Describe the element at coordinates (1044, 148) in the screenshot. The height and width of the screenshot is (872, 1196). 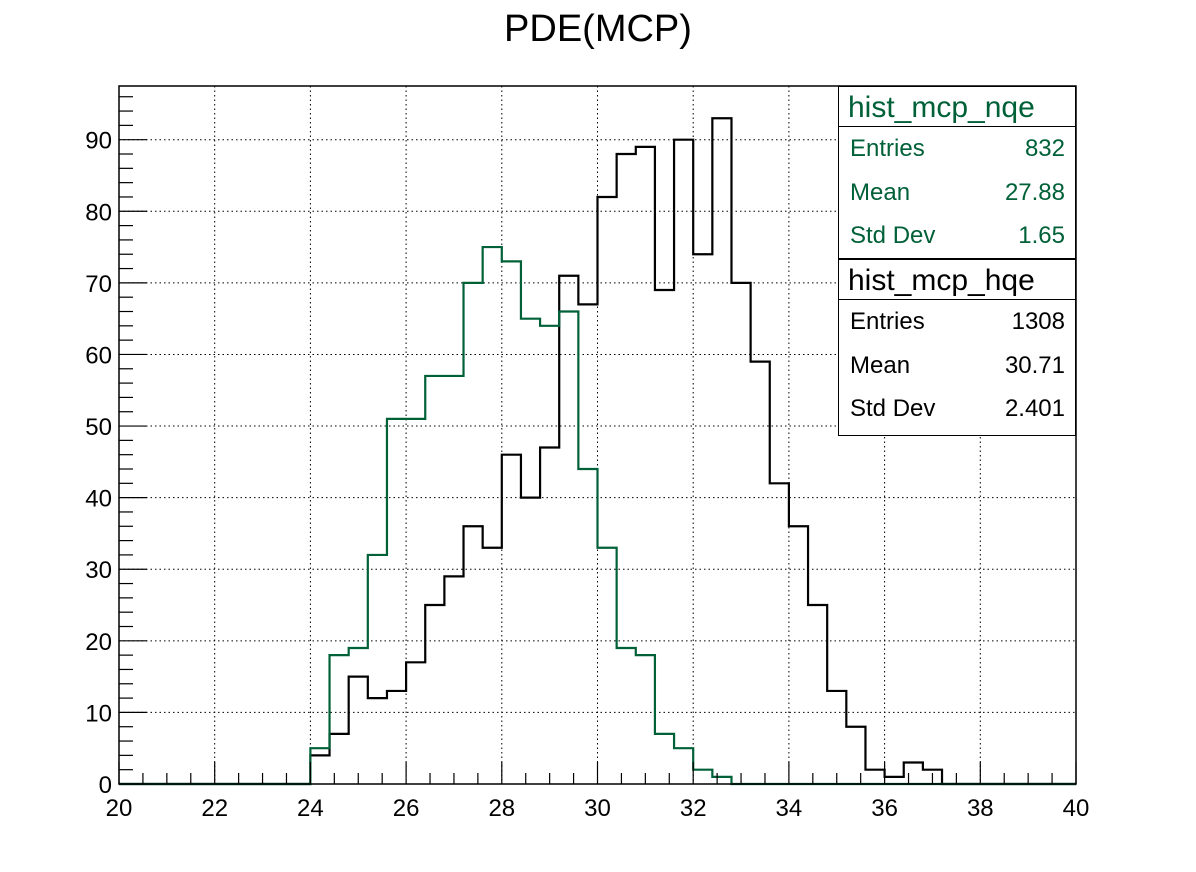
I see `stats-value: 832` at that location.